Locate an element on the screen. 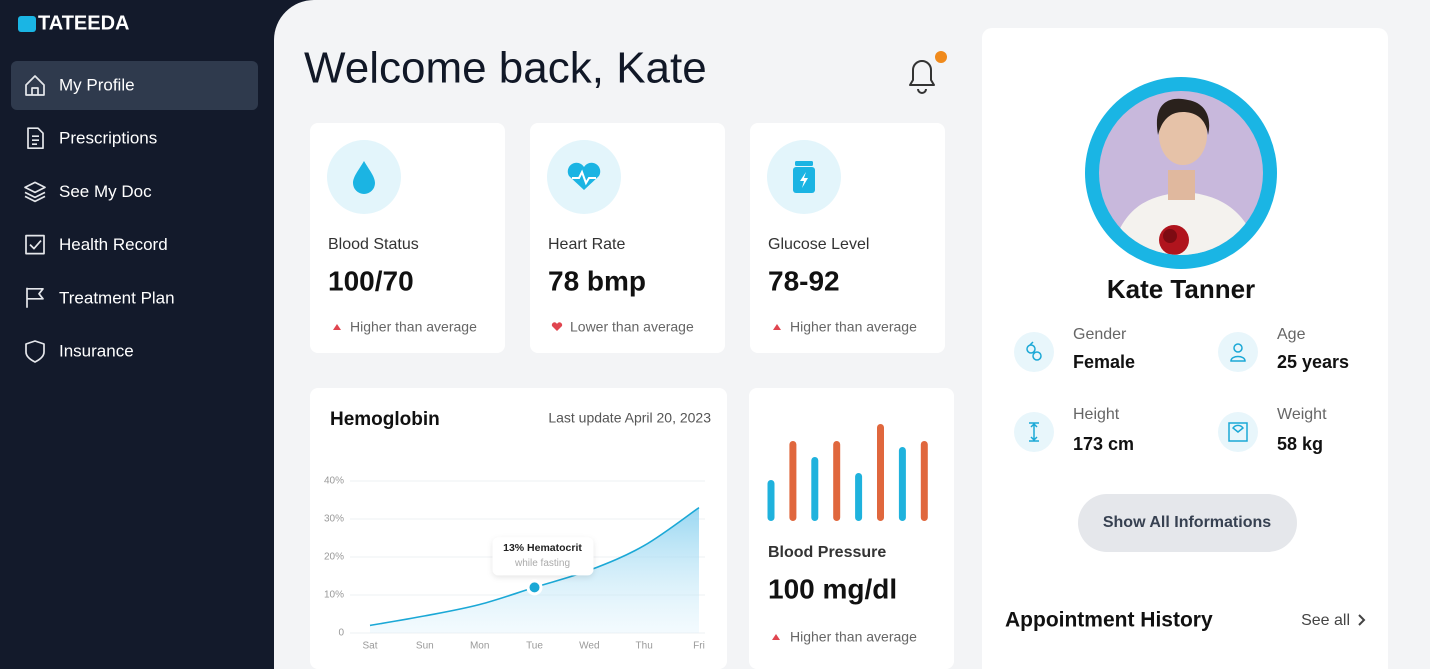  nav-item: See My Doc is located at coordinates (88, 192).